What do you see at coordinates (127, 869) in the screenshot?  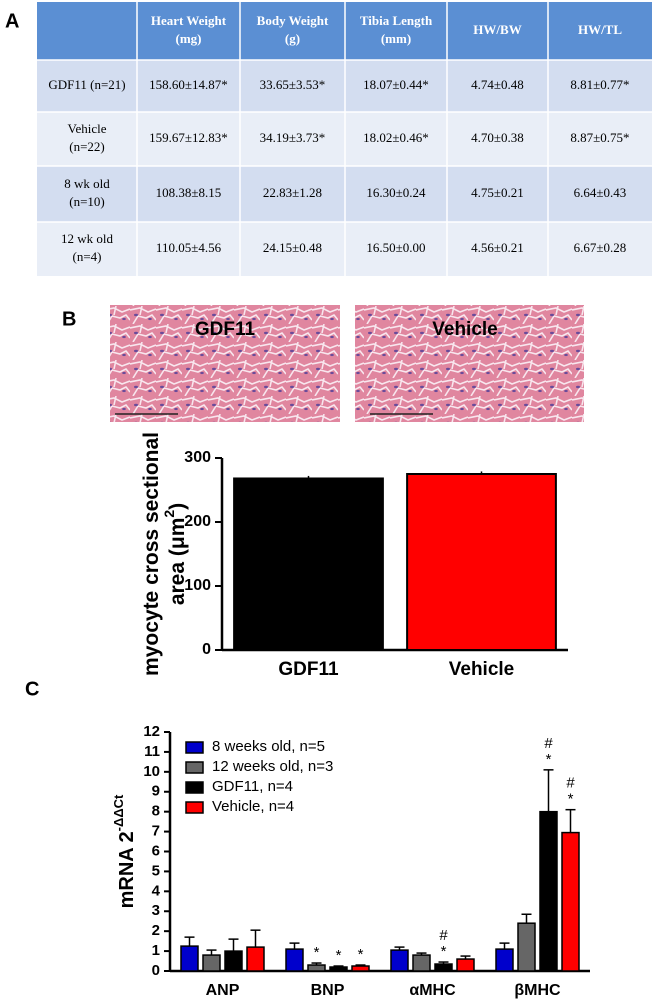 I see `y-axis-label-base: mRNA 2` at bounding box center [127, 869].